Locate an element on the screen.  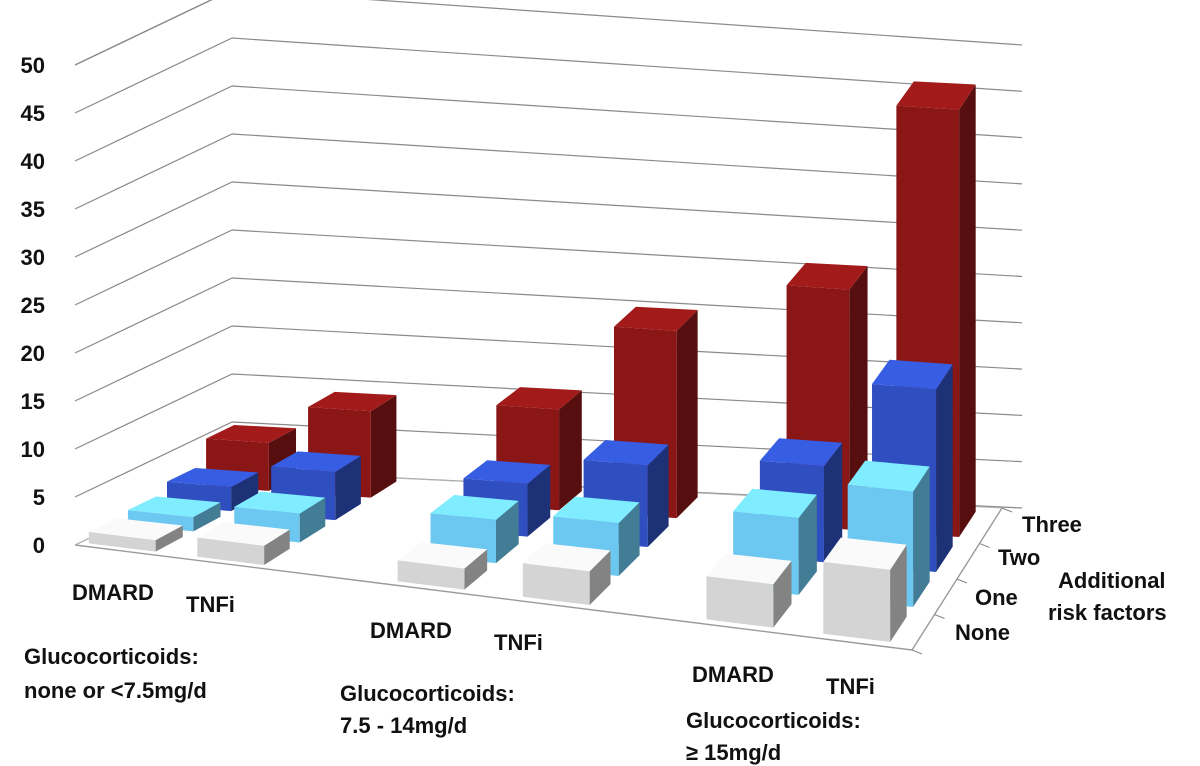
y-tick-label: 30 is located at coordinates (33, 257).